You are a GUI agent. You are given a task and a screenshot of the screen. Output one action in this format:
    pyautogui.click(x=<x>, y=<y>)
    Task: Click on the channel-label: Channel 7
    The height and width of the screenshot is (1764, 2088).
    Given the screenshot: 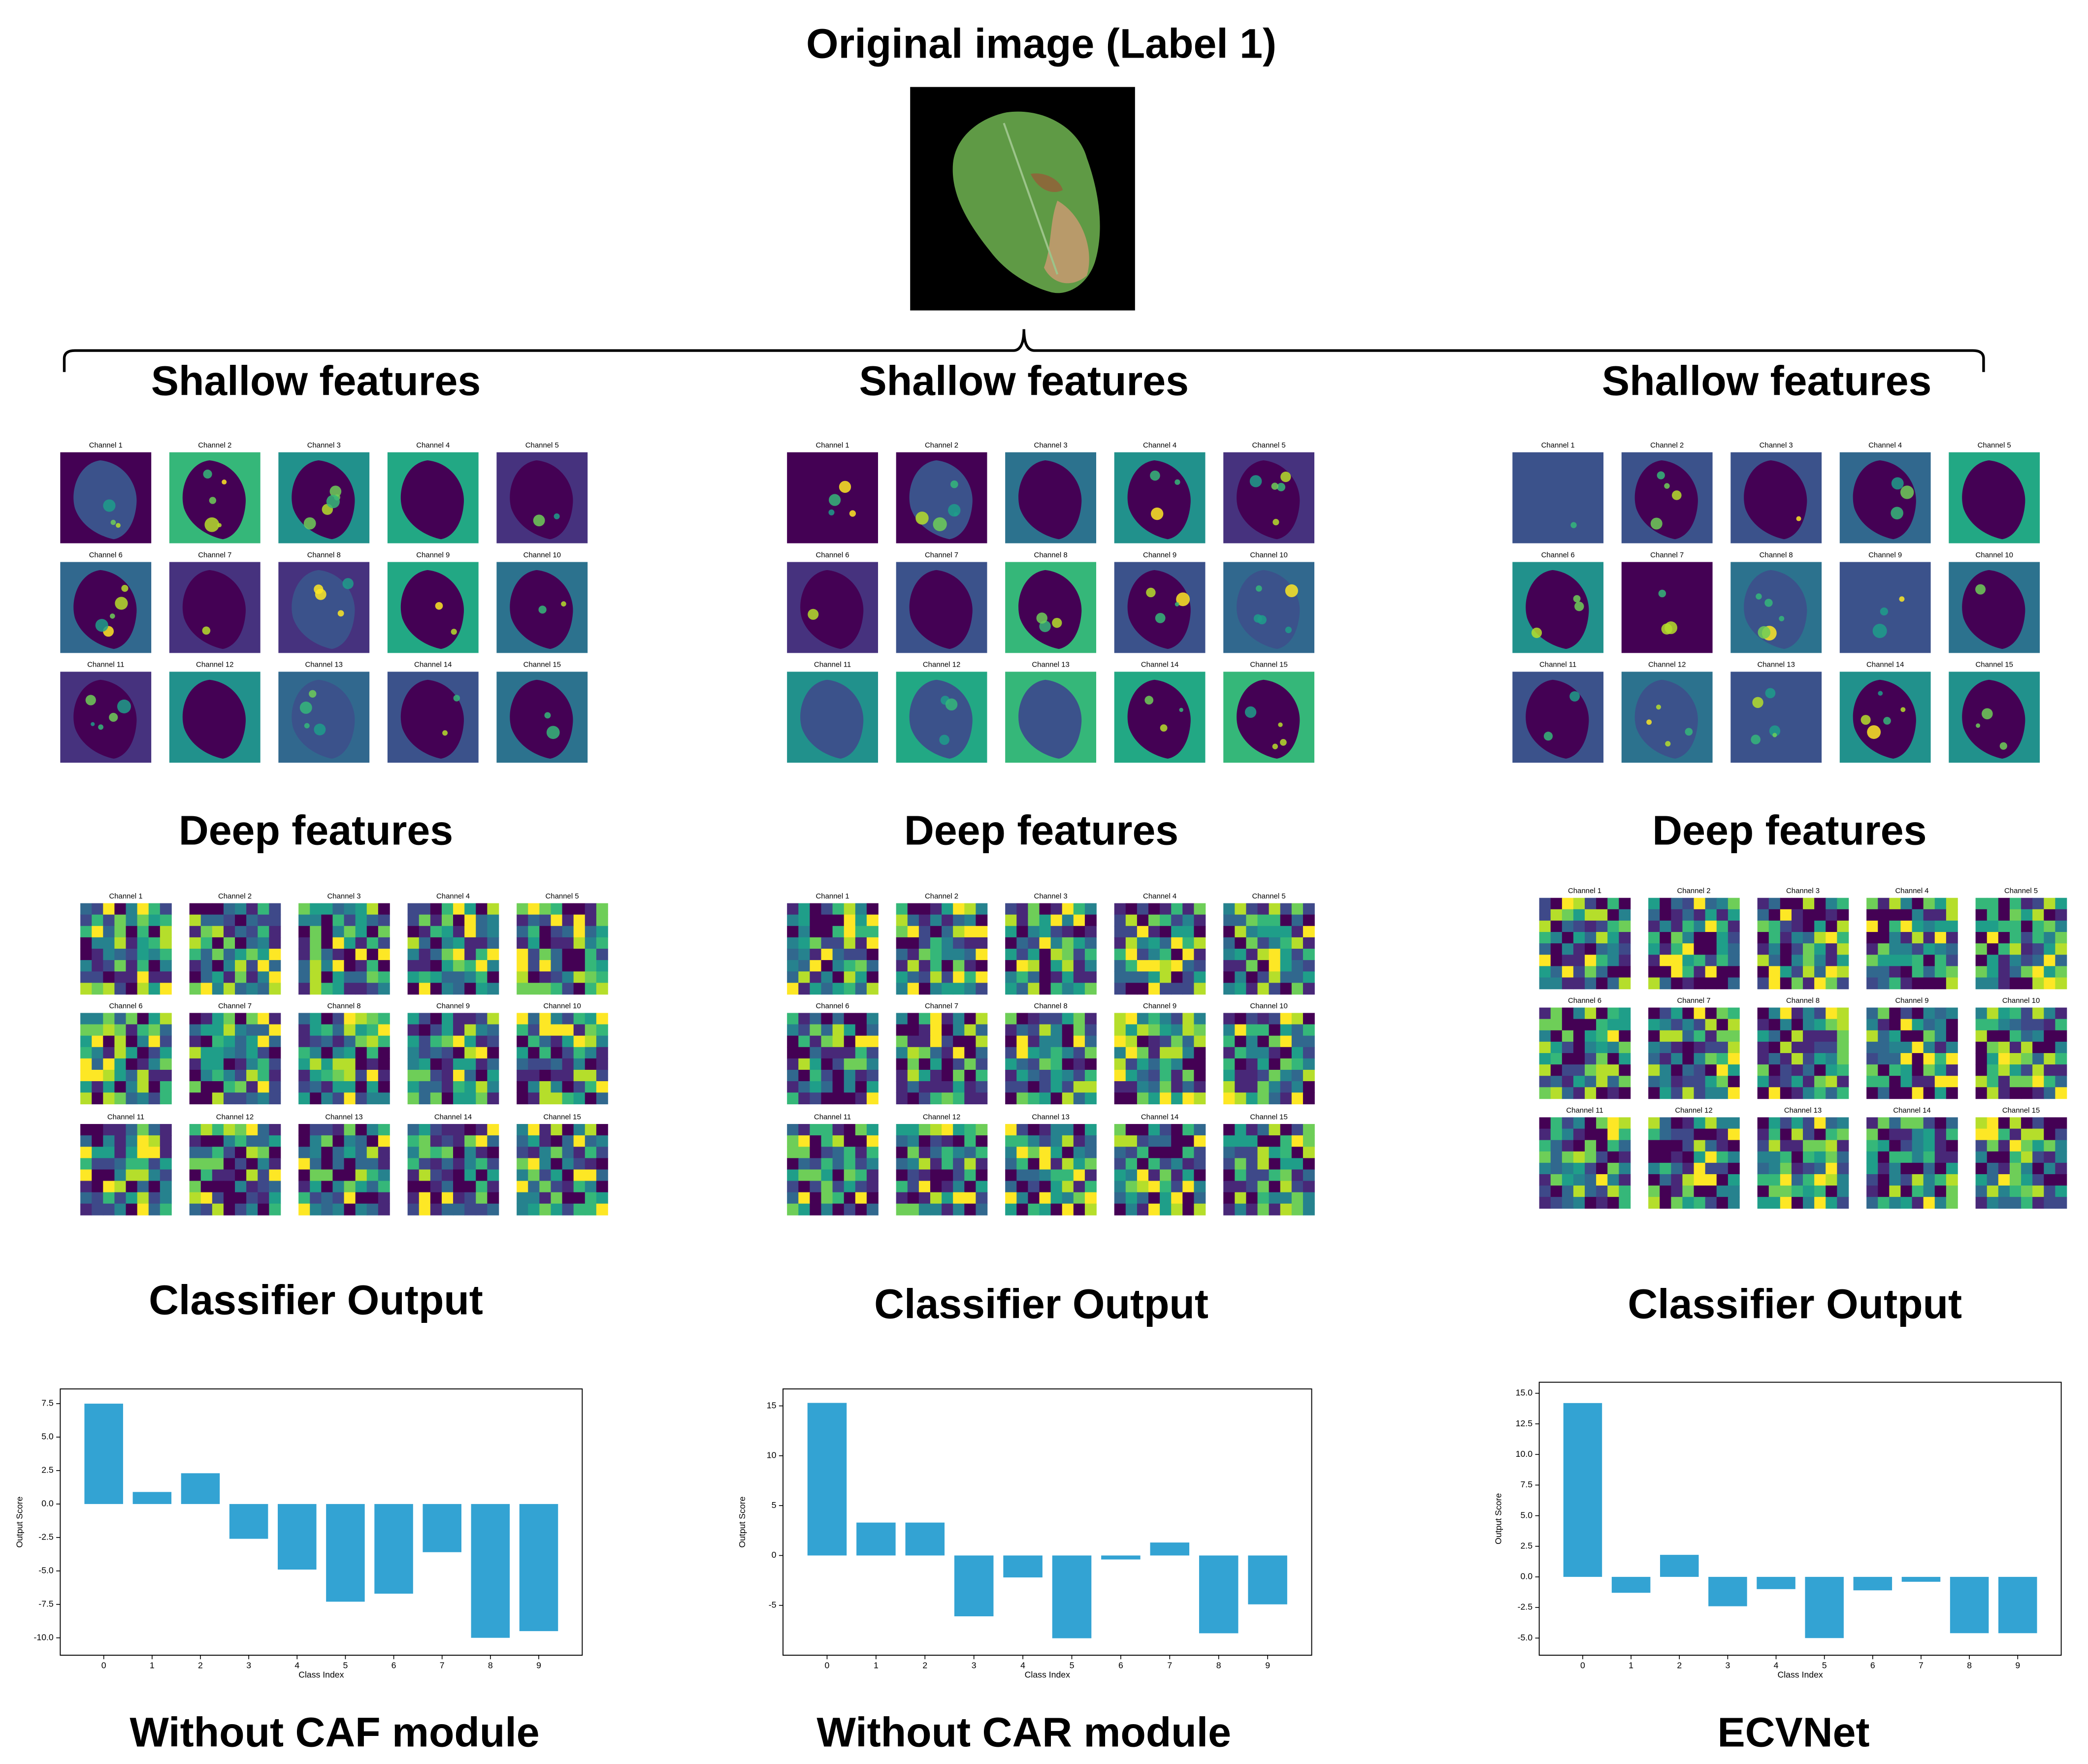 What is the action you would take?
    pyautogui.click(x=941, y=555)
    